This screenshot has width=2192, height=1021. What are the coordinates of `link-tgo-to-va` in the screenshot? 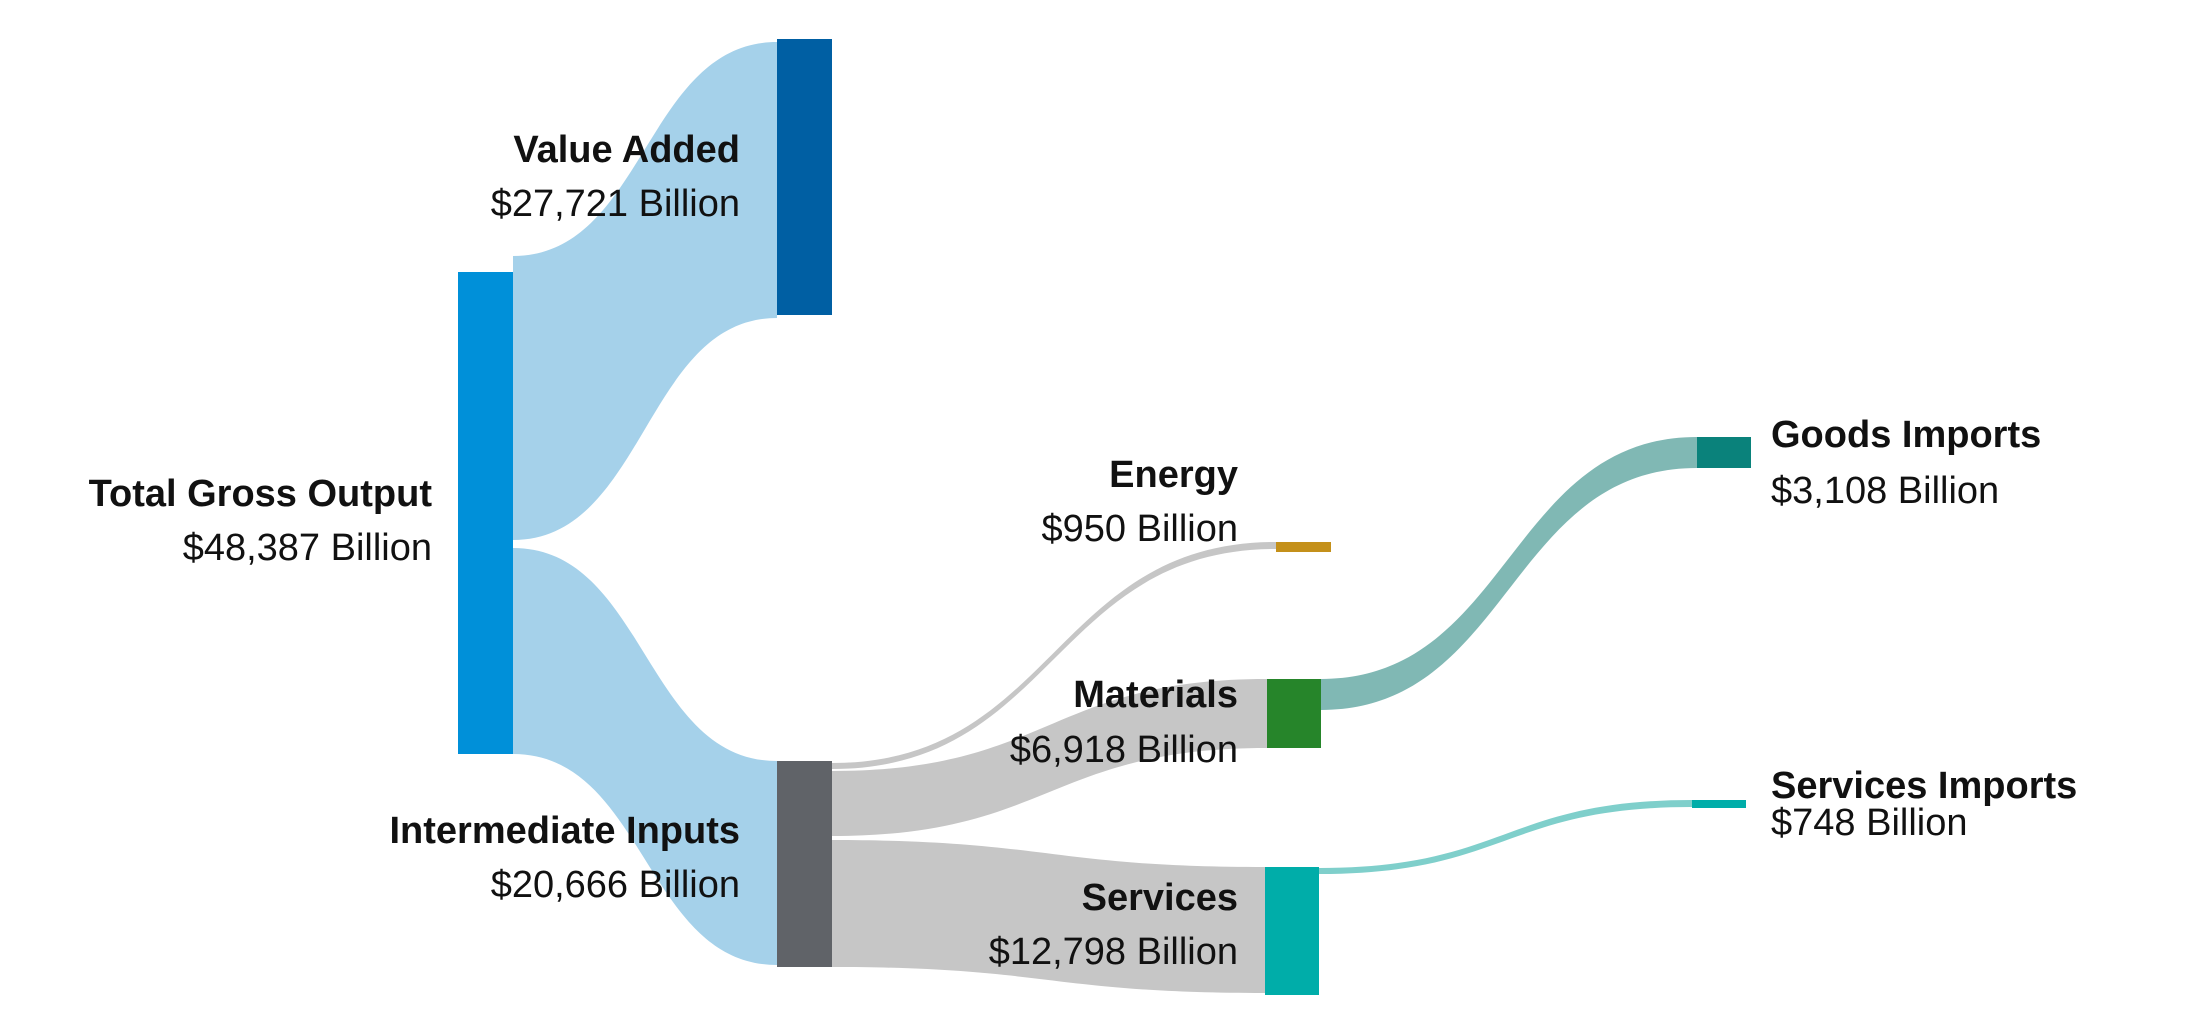 It's located at (645, 291).